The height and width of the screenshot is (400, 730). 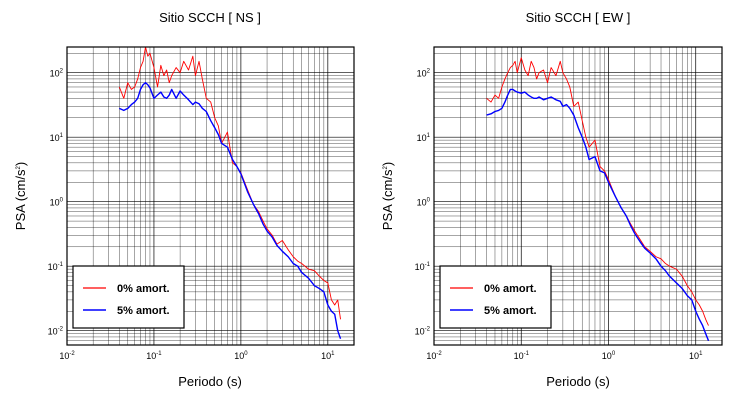 What do you see at coordinates (578, 17) in the screenshot?
I see `chart-title: Sitio SCCH [ EW ]` at bounding box center [578, 17].